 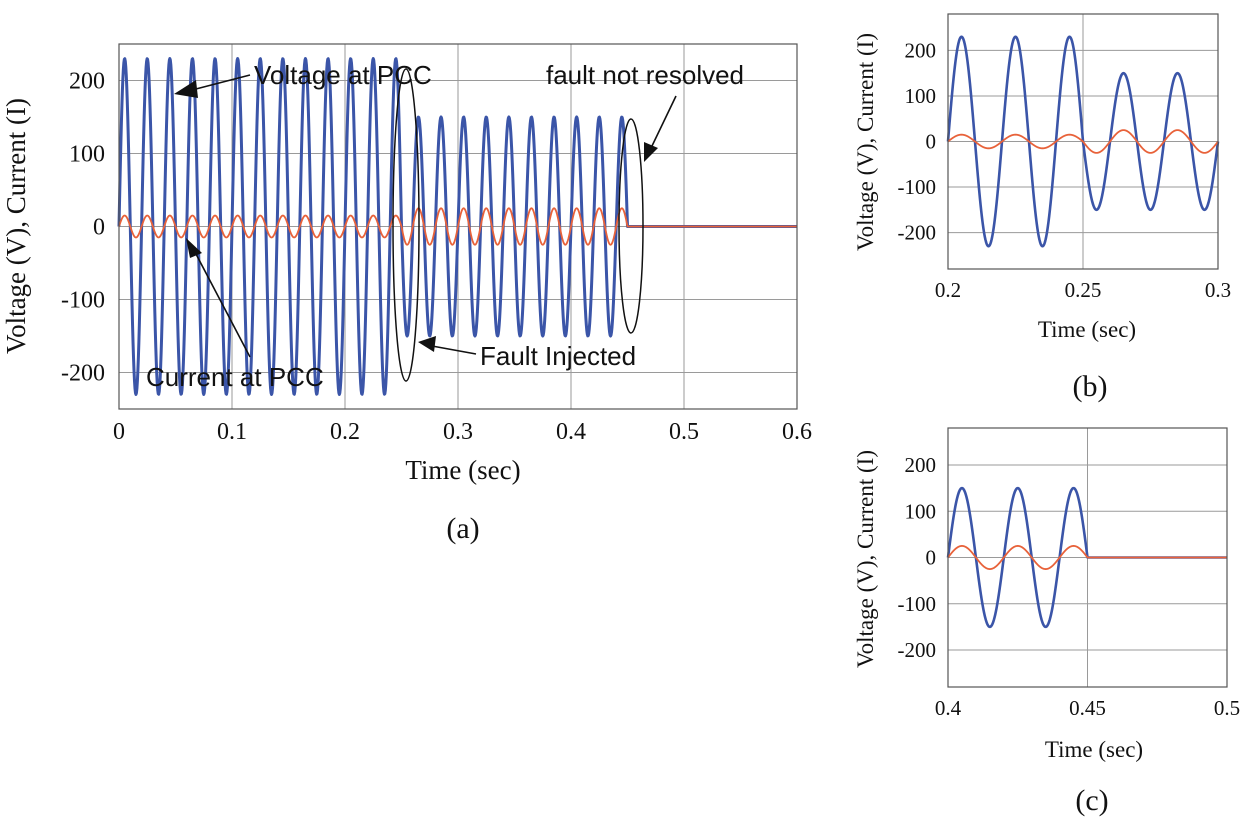 What do you see at coordinates (454, 350) in the screenshot?
I see `fault-injected-arrow-line` at bounding box center [454, 350].